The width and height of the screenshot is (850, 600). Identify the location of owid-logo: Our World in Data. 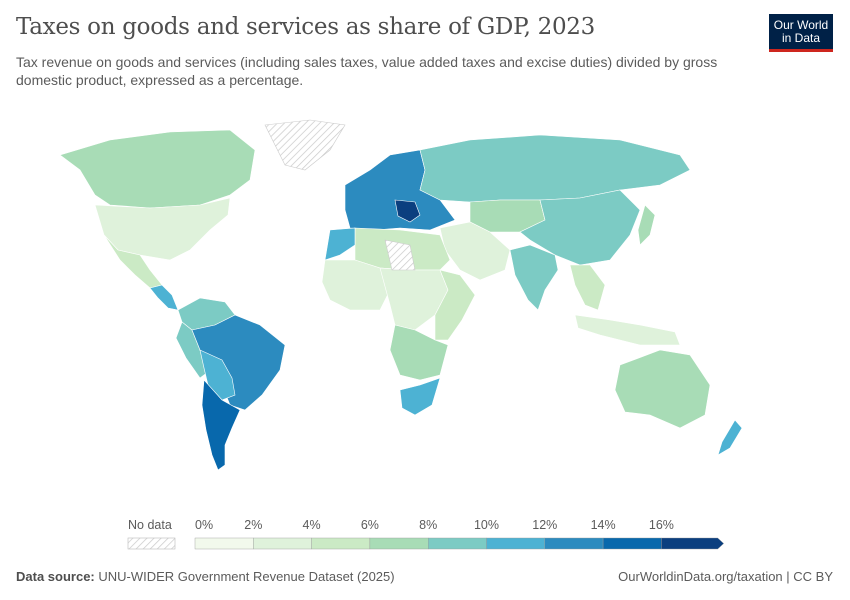
(801, 33).